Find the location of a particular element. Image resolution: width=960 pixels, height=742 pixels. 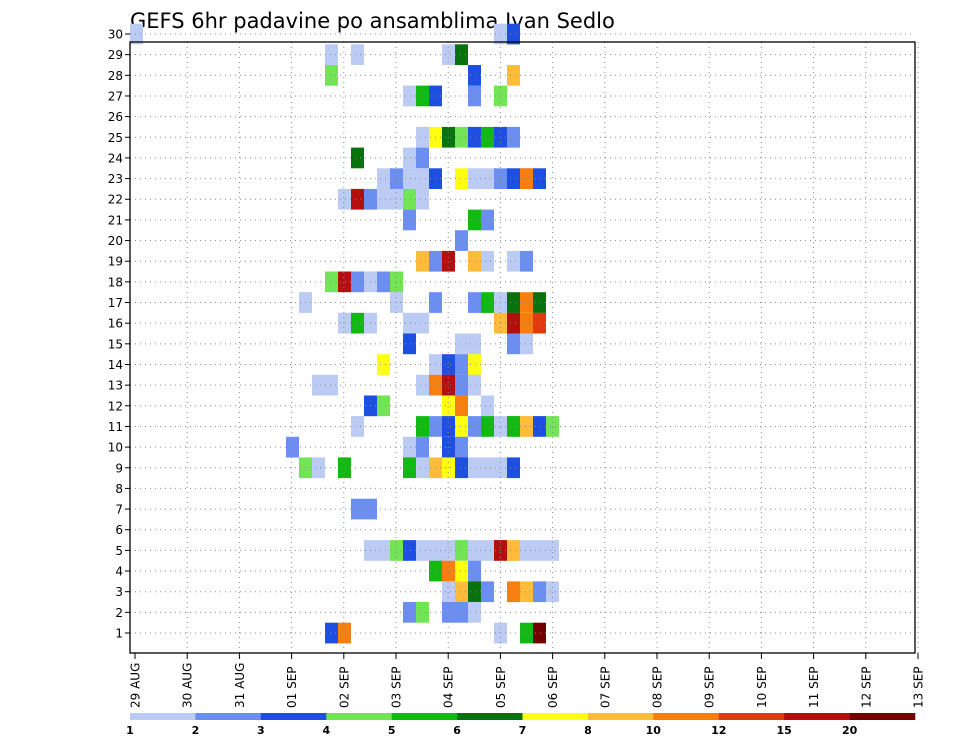

y-tick-label: 24 is located at coordinates (115, 158).